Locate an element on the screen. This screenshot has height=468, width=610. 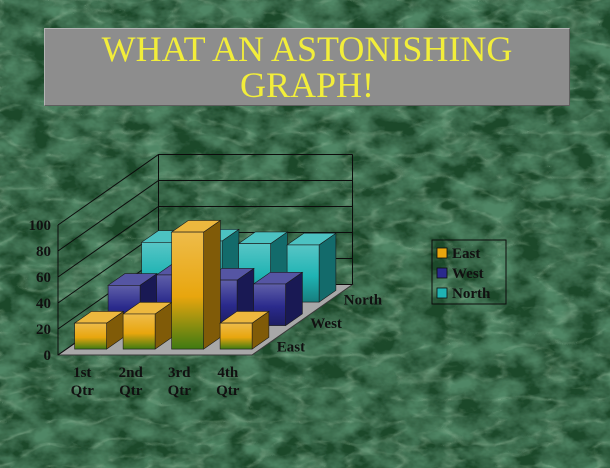
legend-entry-east: East is located at coordinates (458, 254).